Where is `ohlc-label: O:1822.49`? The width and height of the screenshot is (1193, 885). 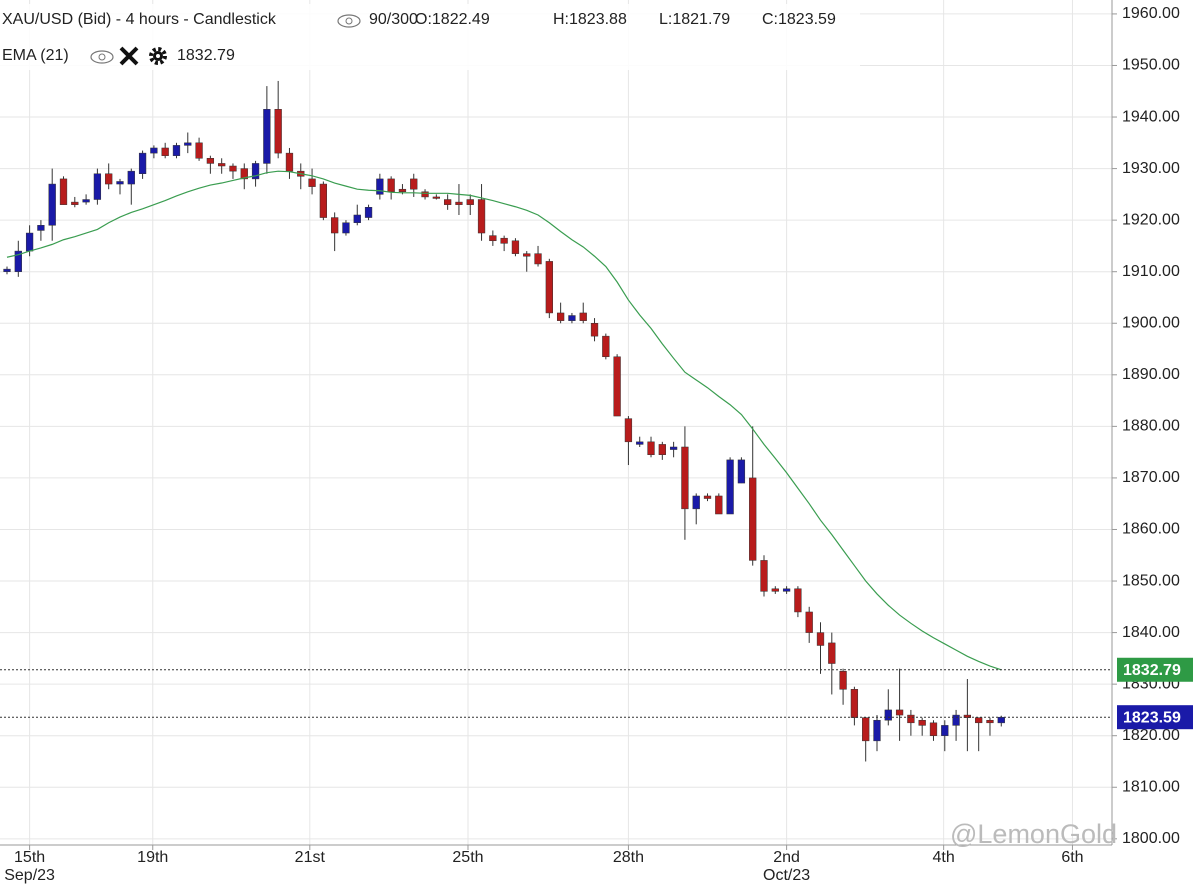
ohlc-label: O:1822.49 is located at coordinates (452, 19).